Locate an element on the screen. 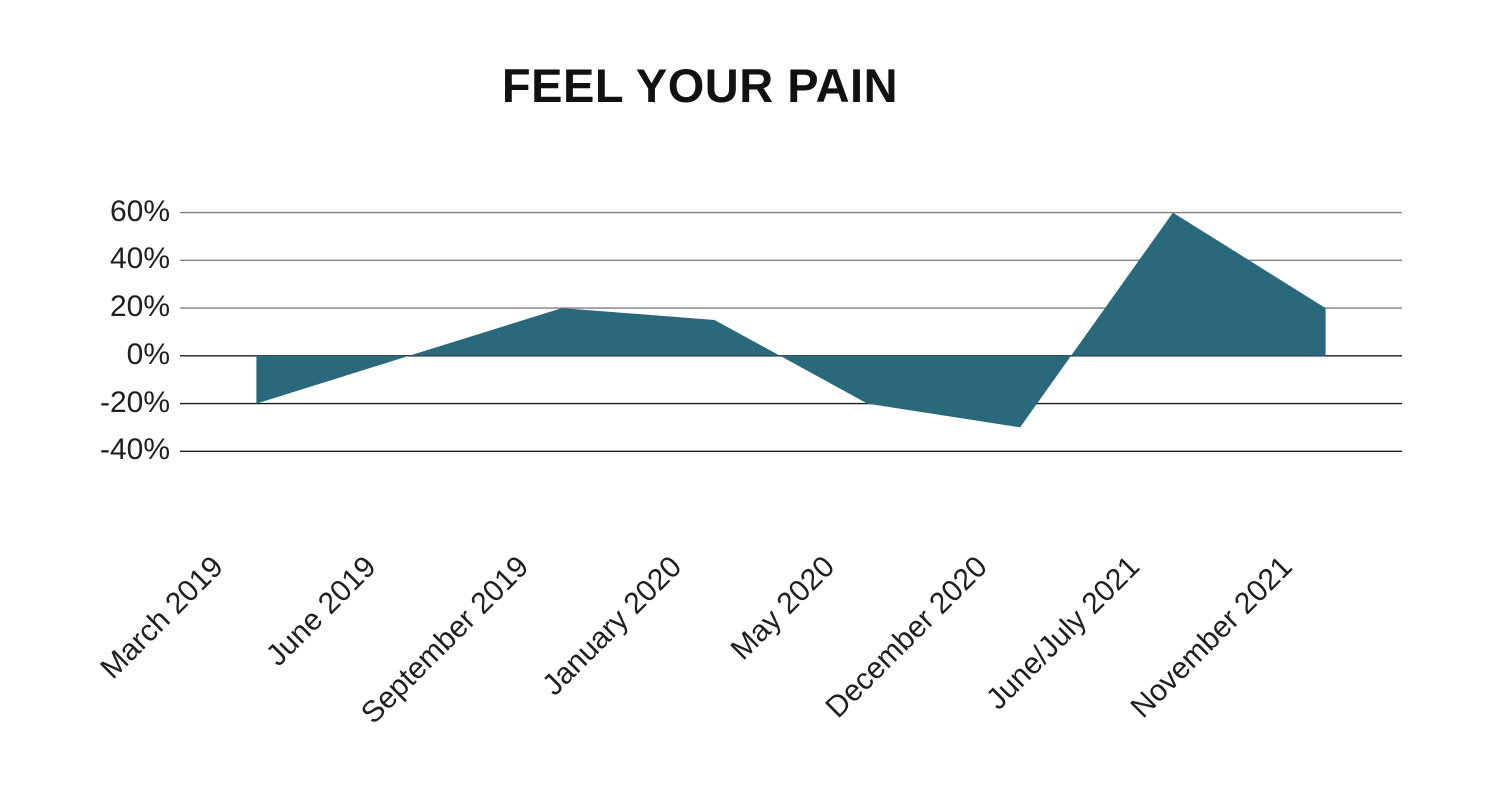 The width and height of the screenshot is (1508, 798). y-tick-label: -20% is located at coordinates (134, 402).